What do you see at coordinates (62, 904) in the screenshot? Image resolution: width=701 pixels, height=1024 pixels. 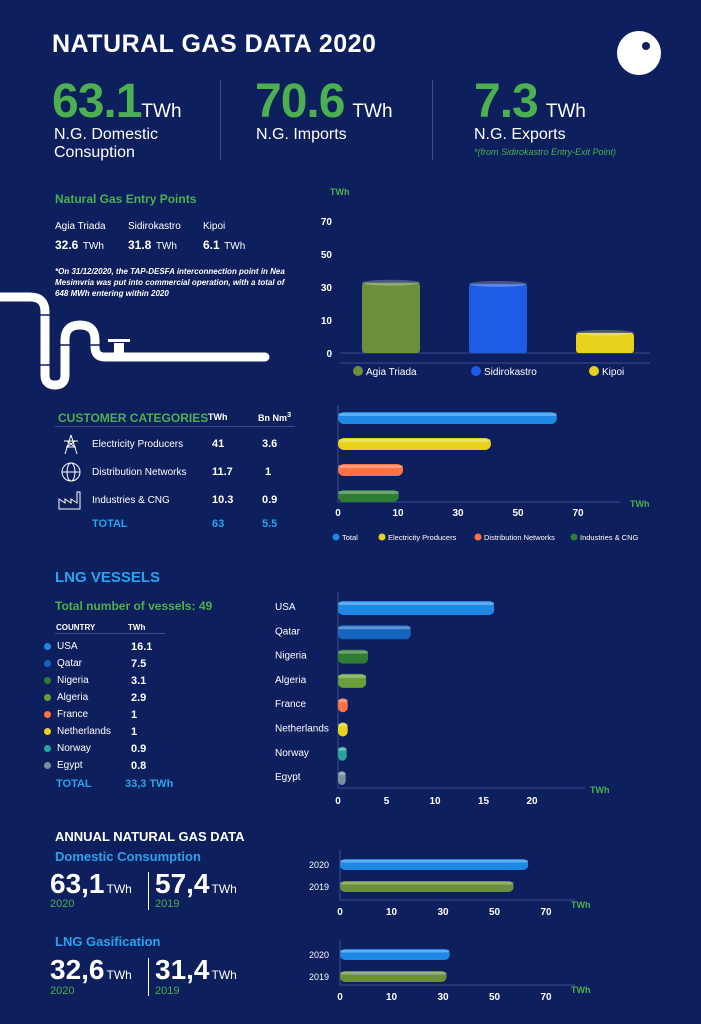 I see `annual-year: 2020` at bounding box center [62, 904].